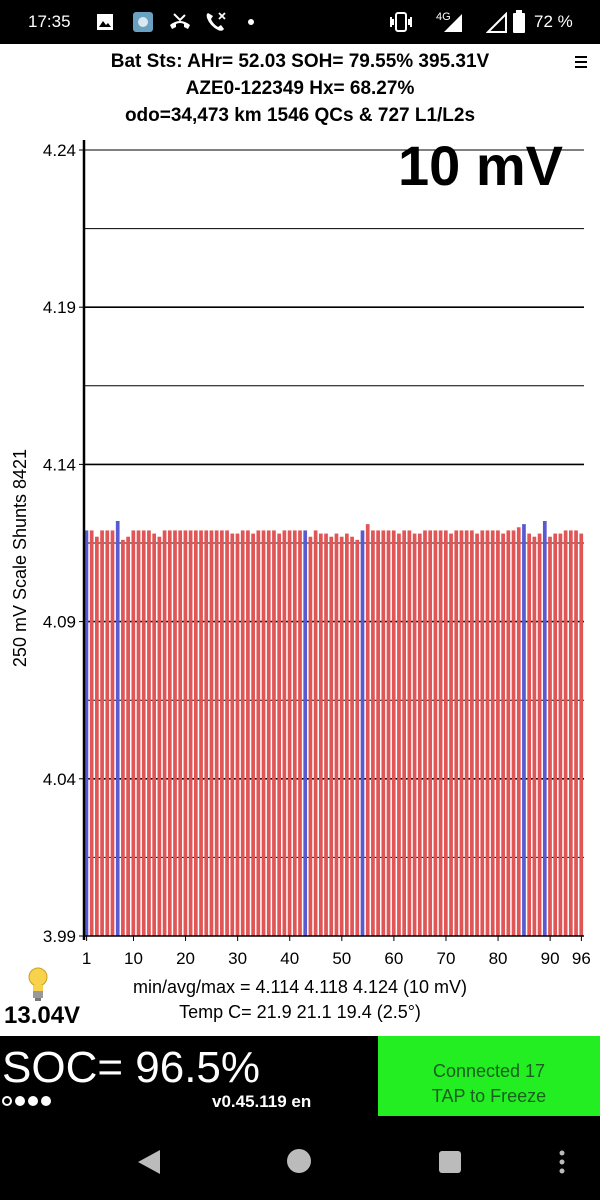 The image size is (600, 1200). What do you see at coordinates (237, 958) in the screenshot?
I see `x-tick-label: 30` at bounding box center [237, 958].